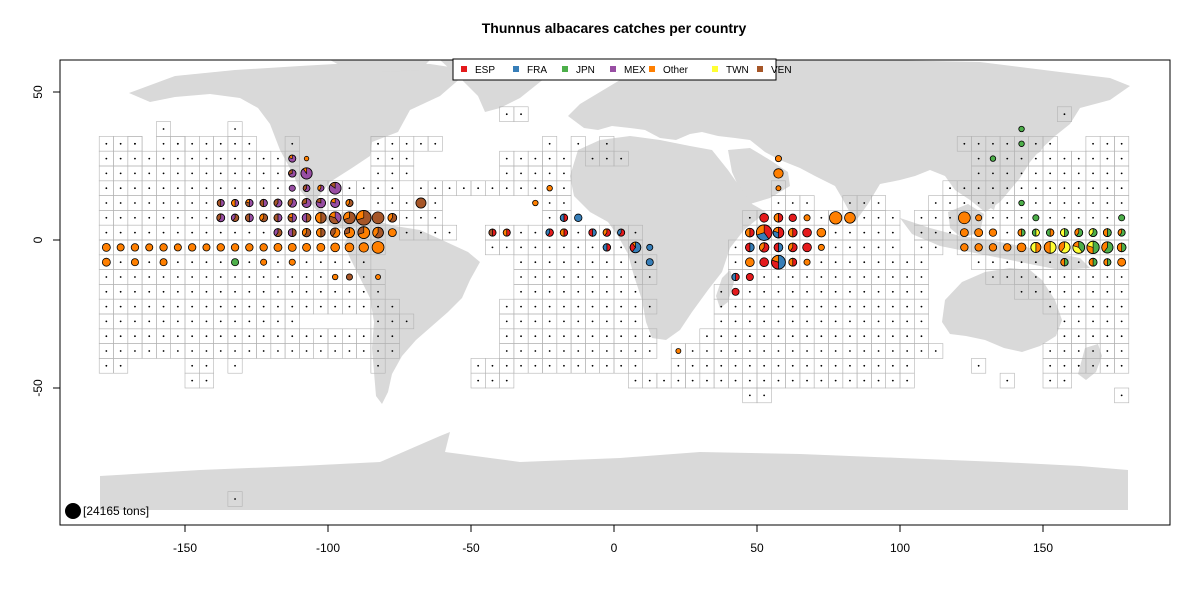 The width and height of the screenshot is (1200, 600). Describe the element at coordinates (380, 66) in the screenshot. I see `land-arctic-islands` at that location.